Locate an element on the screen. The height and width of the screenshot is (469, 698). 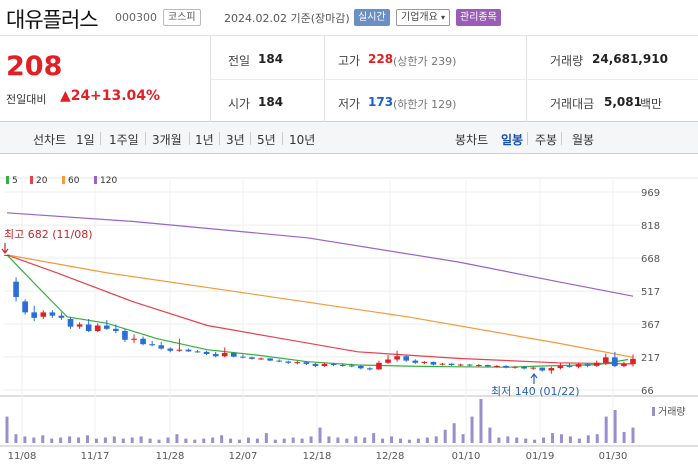
tab-1y: 1년 is located at coordinates (204, 140).